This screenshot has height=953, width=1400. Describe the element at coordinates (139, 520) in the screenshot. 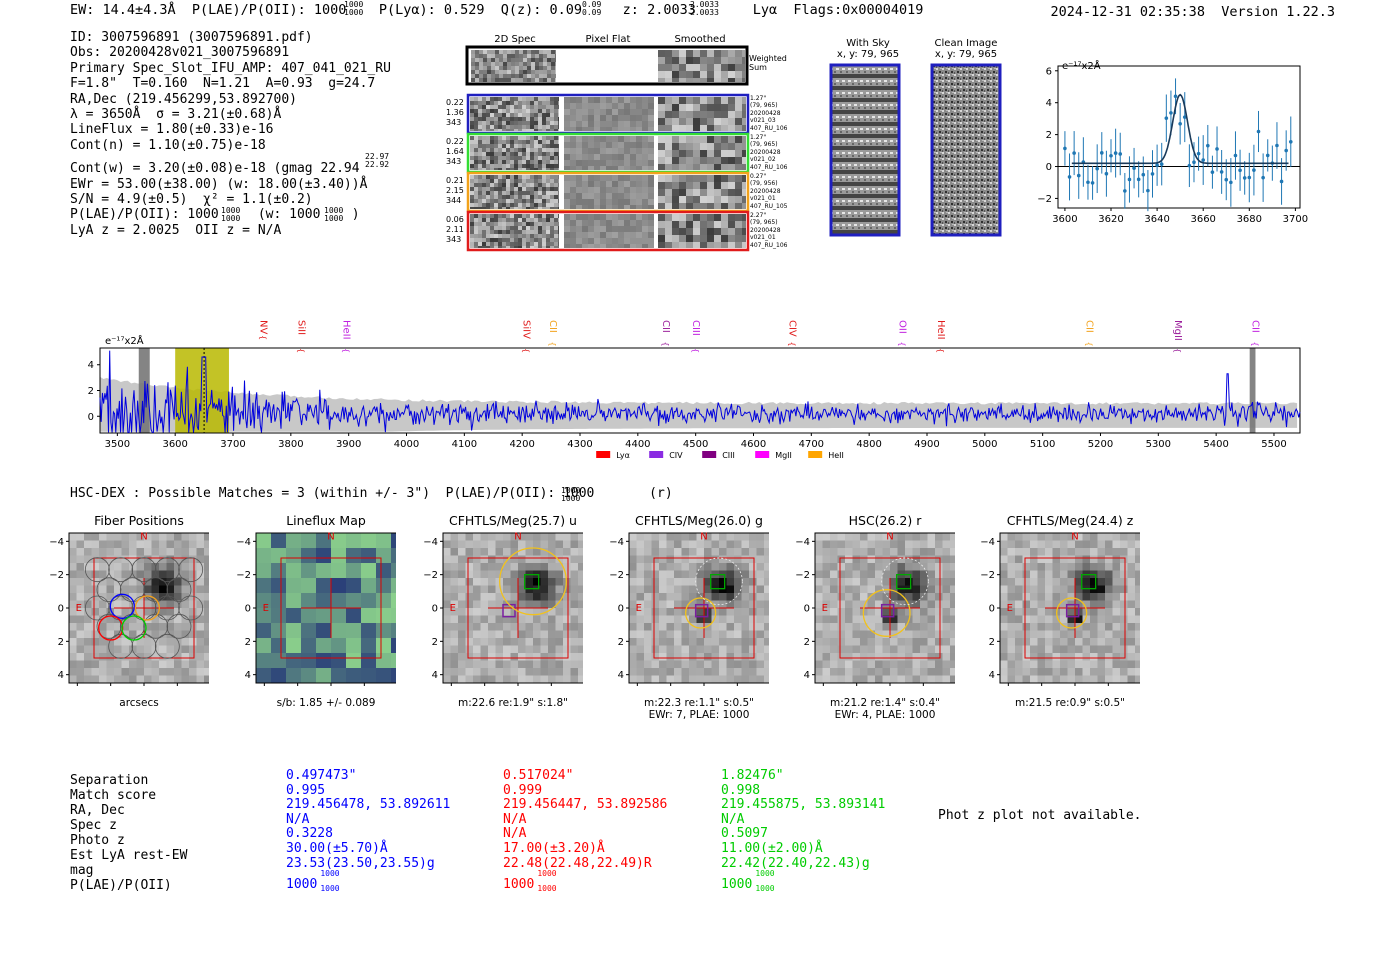

I see `thumb-title: Fiber Positions` at that location.